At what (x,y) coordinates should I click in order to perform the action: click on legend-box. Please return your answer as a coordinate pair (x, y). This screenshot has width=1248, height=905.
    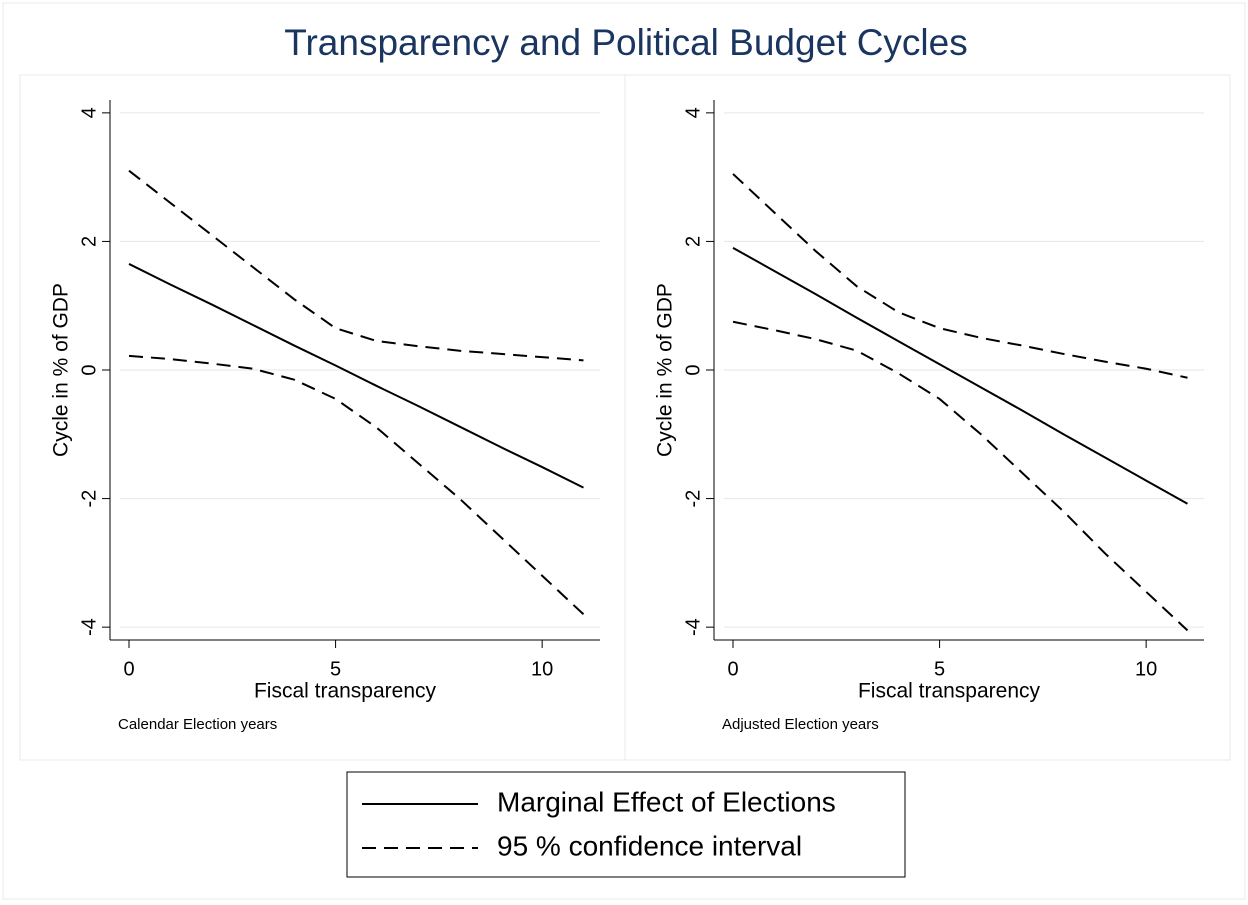
    Looking at the image, I should click on (626, 824).